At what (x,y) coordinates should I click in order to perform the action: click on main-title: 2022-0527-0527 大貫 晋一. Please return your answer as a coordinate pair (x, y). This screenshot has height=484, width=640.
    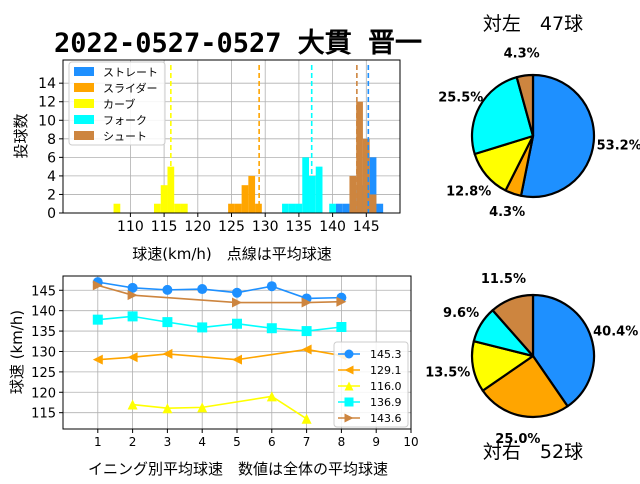
    Looking at the image, I should click on (238, 43).